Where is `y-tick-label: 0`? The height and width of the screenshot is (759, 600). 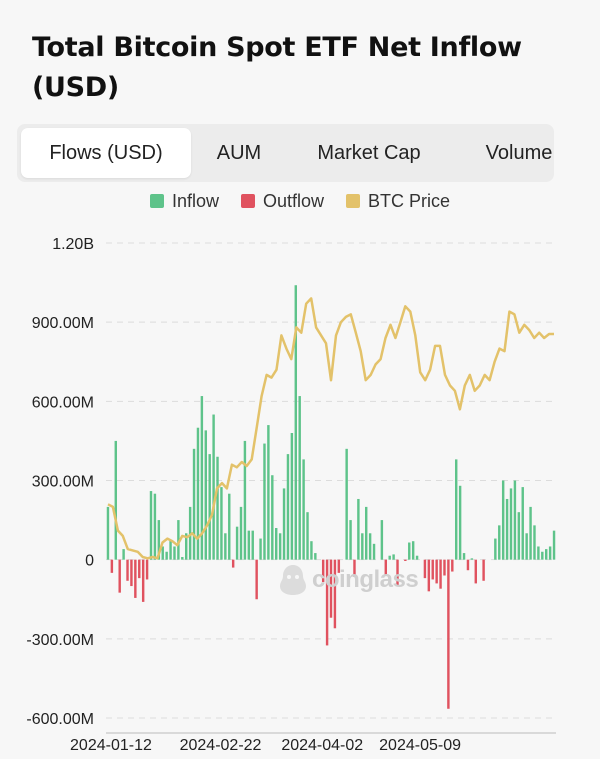
y-tick-label: 0 is located at coordinates (89, 561).